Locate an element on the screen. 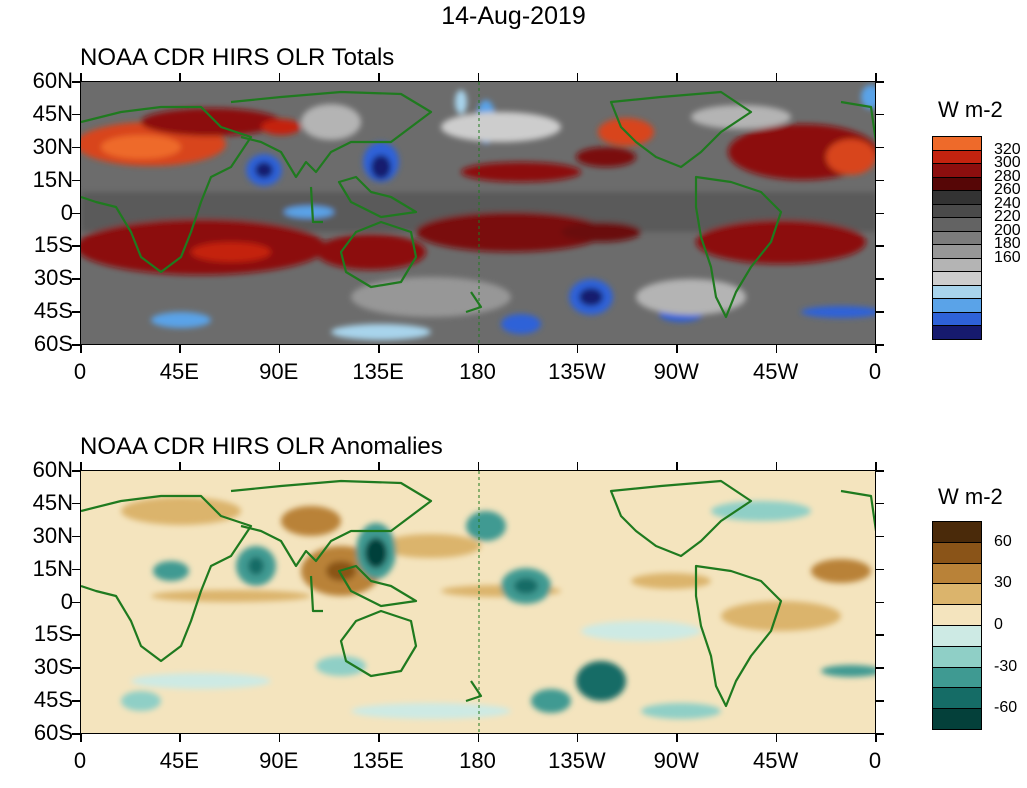  lat-label-anom: 0 is located at coordinates (66, 601).